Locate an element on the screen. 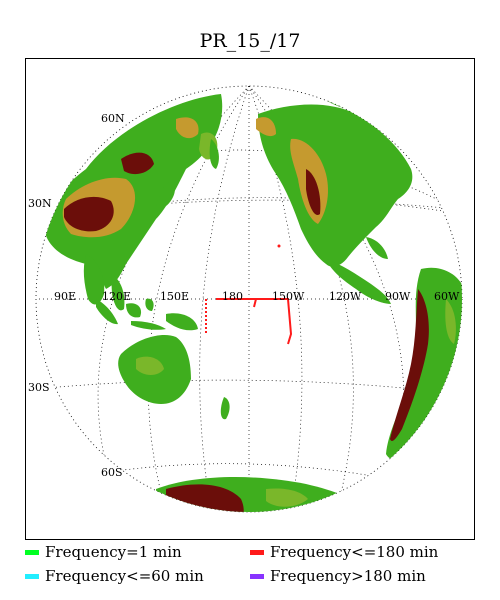  legend-item-60min: Frequency<=60 min is located at coordinates (114, 576).